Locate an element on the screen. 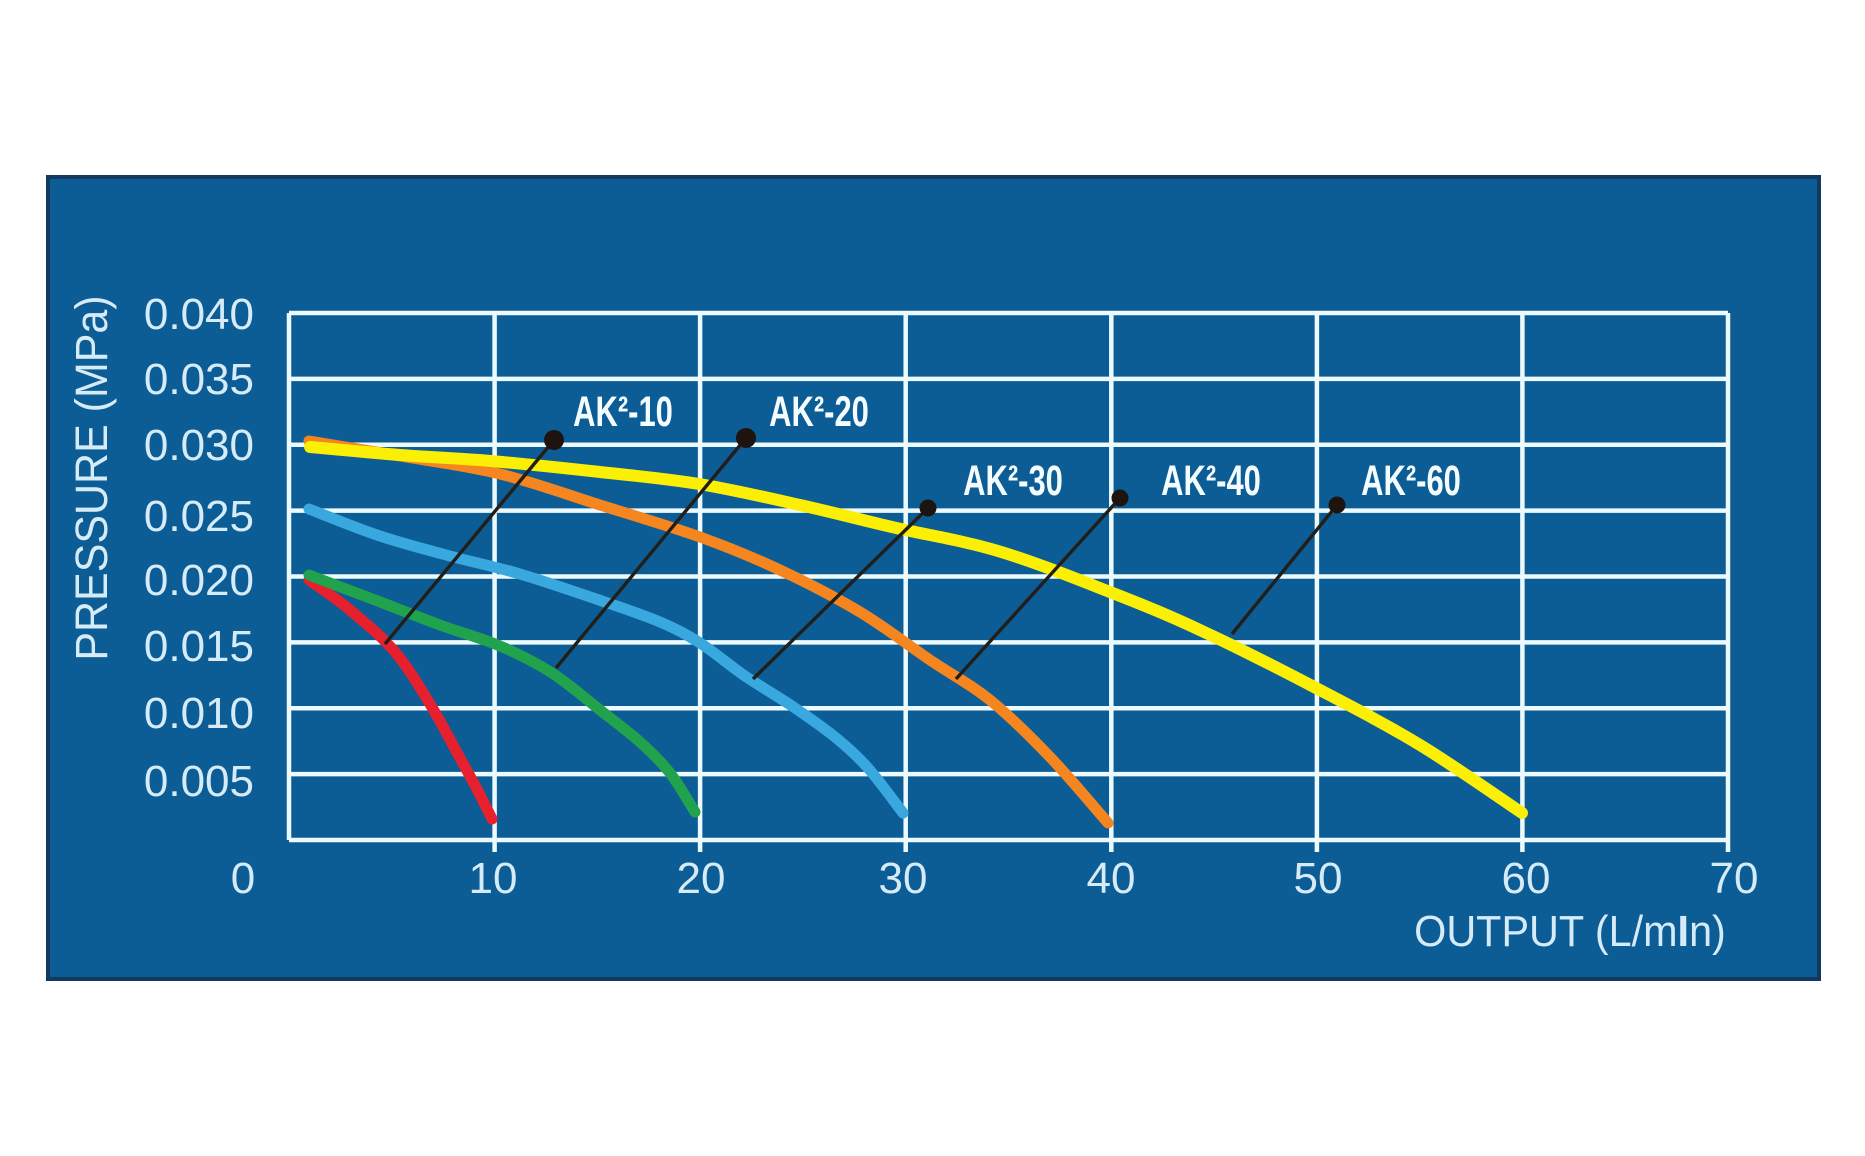 The width and height of the screenshot is (1865, 1156). svg-text: 70 is located at coordinates (1734, 878).